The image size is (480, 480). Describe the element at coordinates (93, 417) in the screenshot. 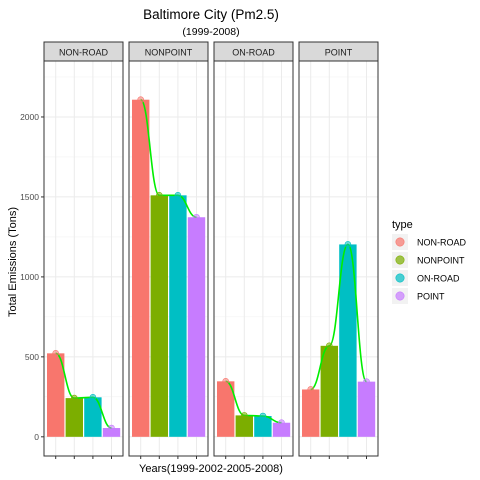

I see `bar-non-road-2005` at that location.